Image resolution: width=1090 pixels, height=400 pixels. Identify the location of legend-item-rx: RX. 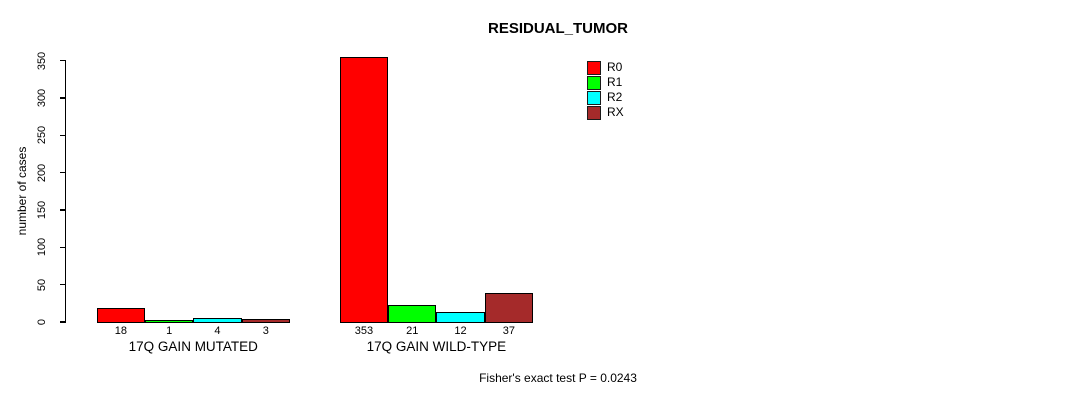
(605, 112).